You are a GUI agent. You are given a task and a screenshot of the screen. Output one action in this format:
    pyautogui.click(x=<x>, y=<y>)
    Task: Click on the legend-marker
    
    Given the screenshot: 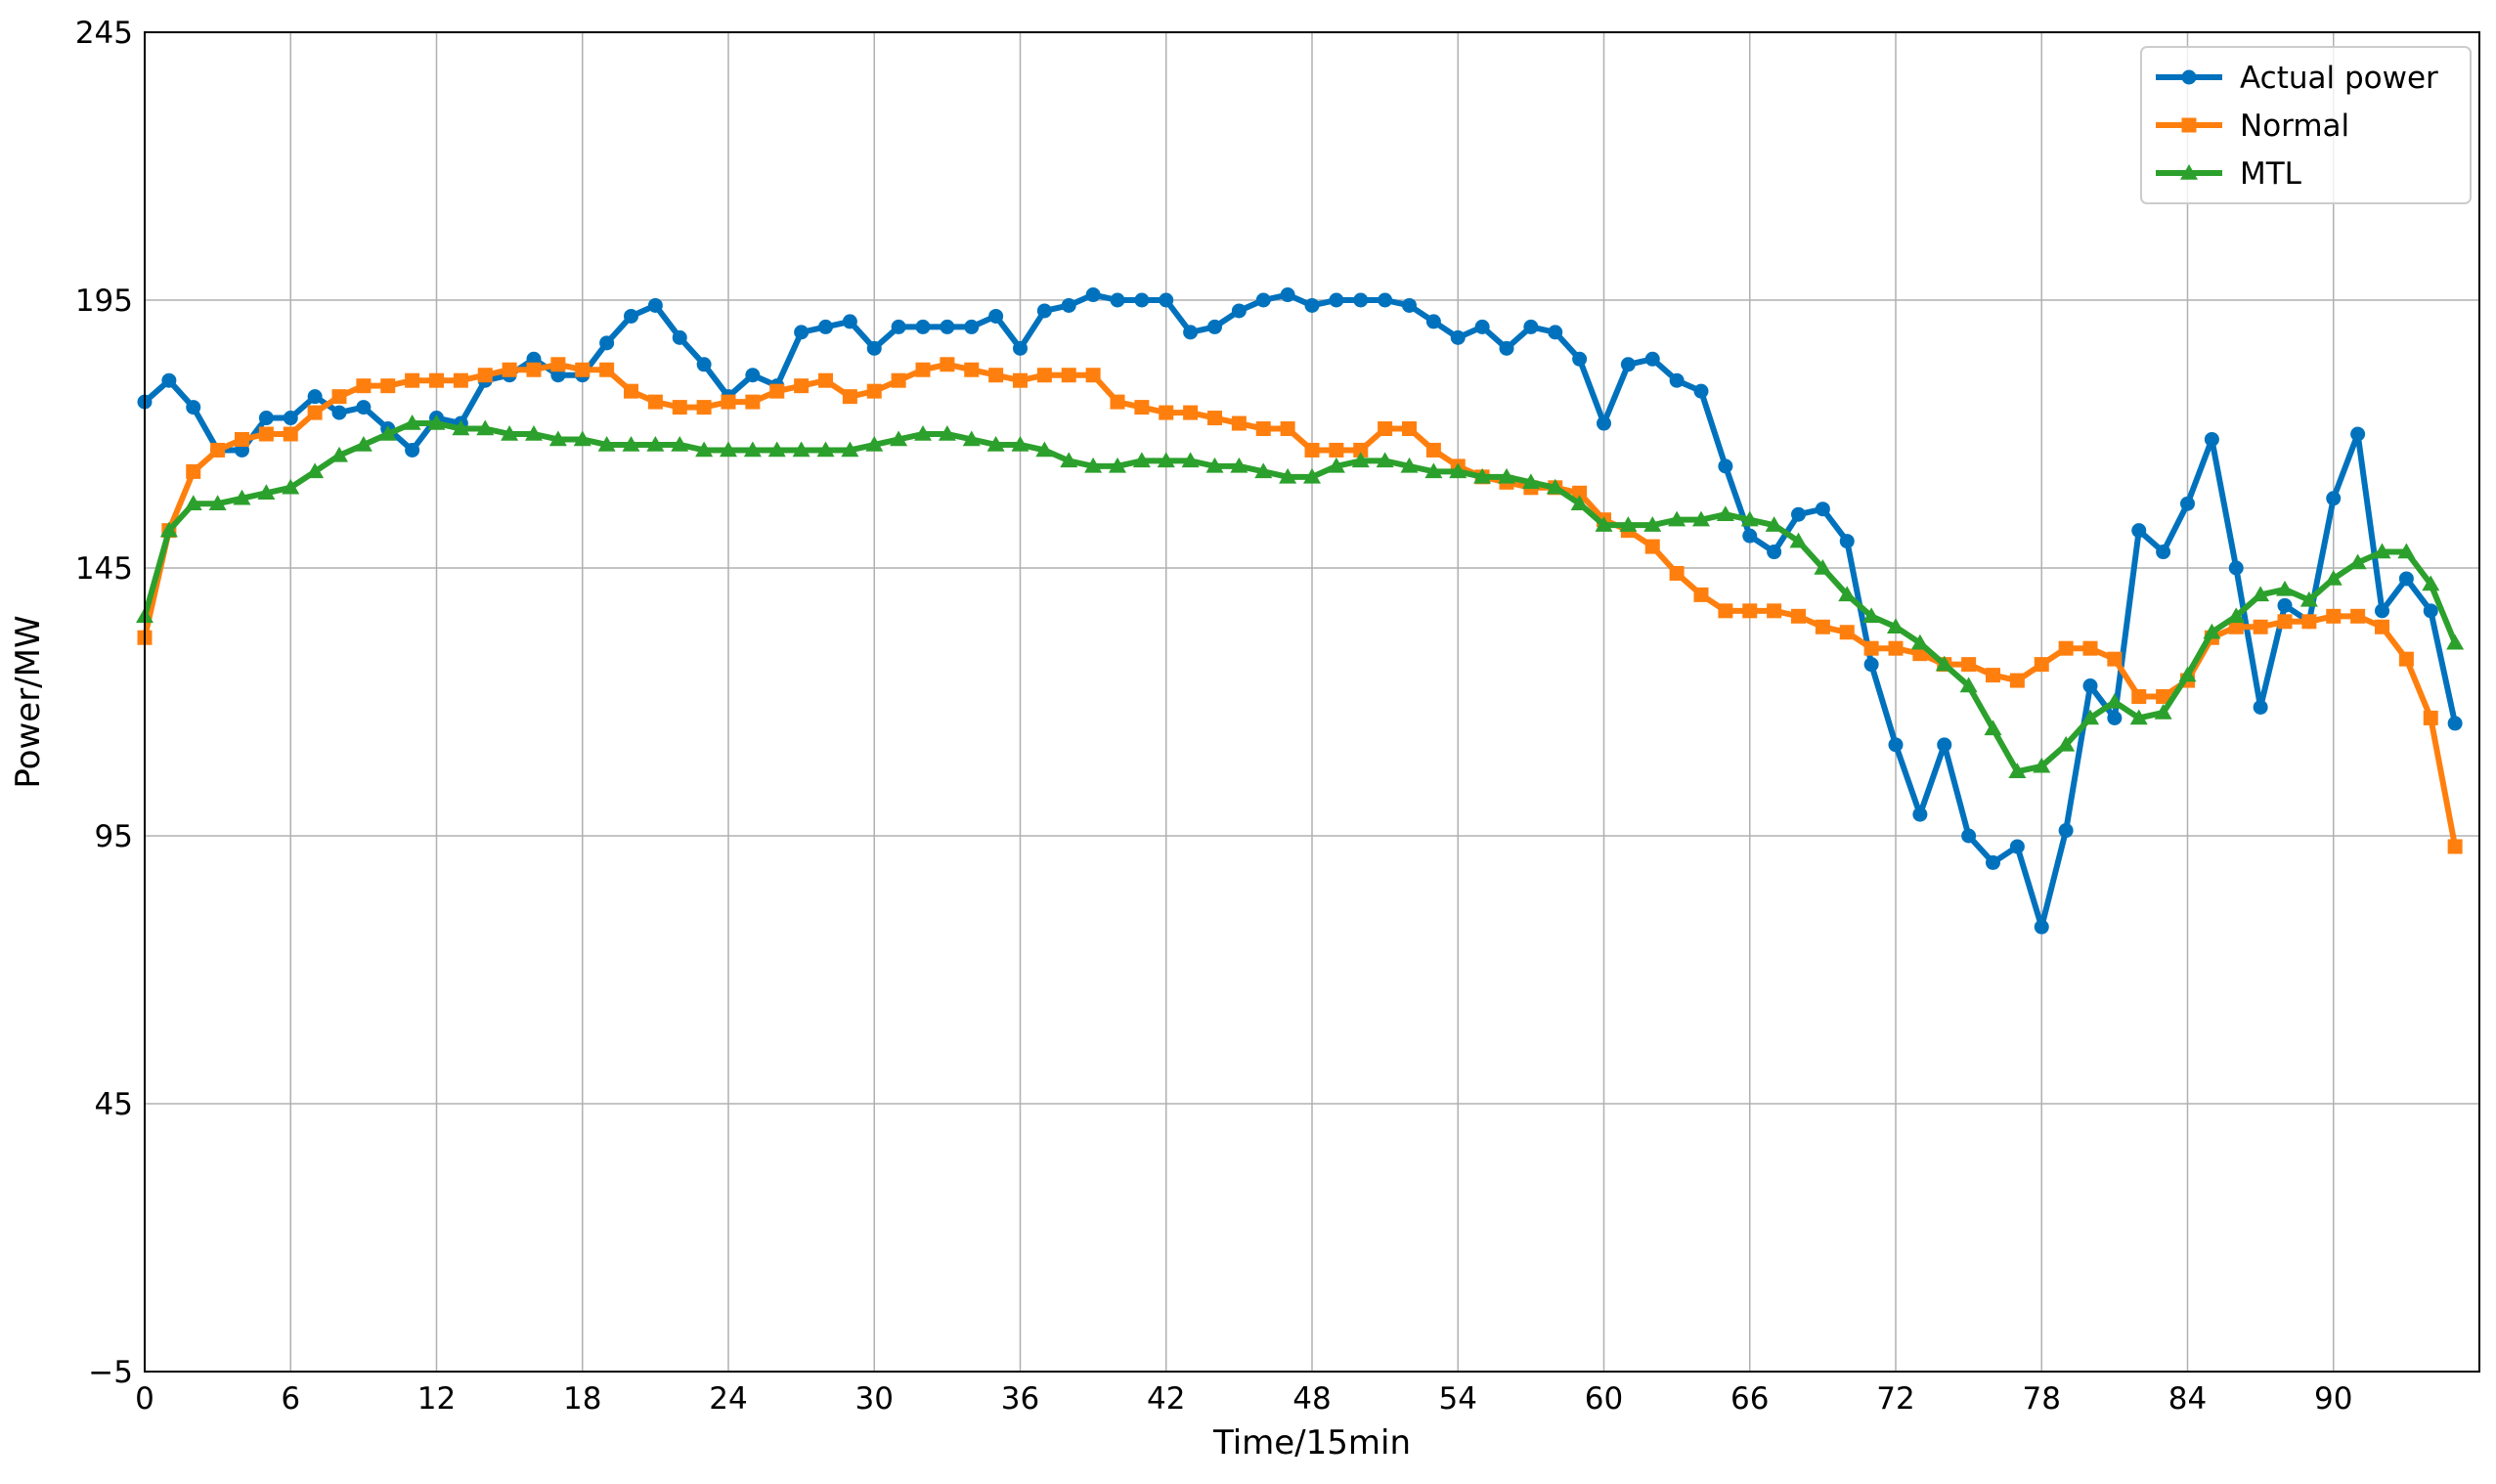 What is the action you would take?
    pyautogui.click(x=2189, y=77)
    